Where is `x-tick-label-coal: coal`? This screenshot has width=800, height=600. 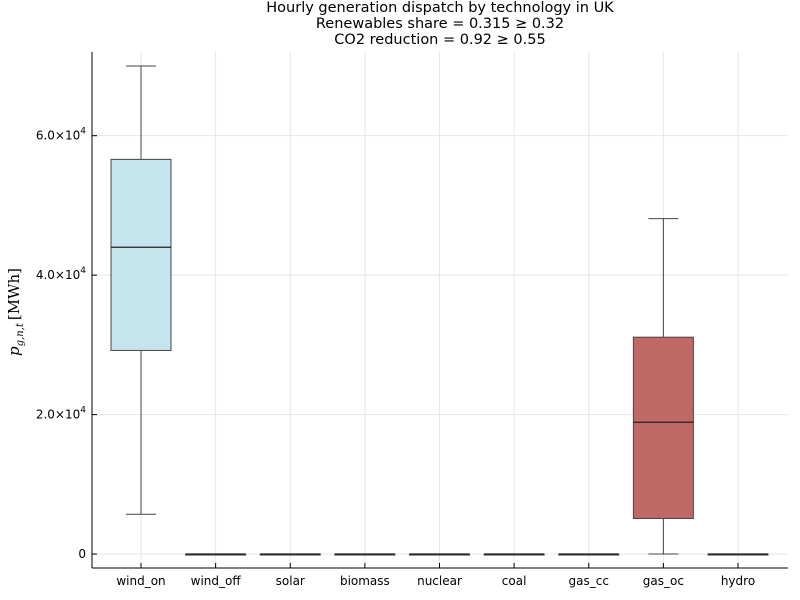 x-tick-label-coal: coal is located at coordinates (514, 581).